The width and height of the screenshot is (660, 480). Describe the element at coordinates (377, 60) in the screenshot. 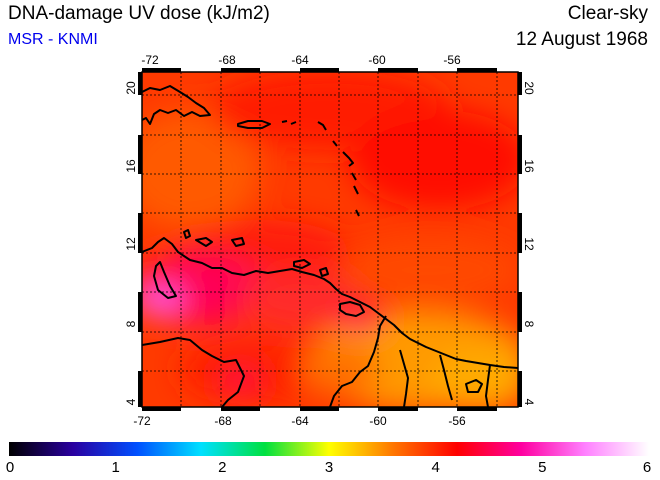

I see `lon-tick-top: -60` at that location.